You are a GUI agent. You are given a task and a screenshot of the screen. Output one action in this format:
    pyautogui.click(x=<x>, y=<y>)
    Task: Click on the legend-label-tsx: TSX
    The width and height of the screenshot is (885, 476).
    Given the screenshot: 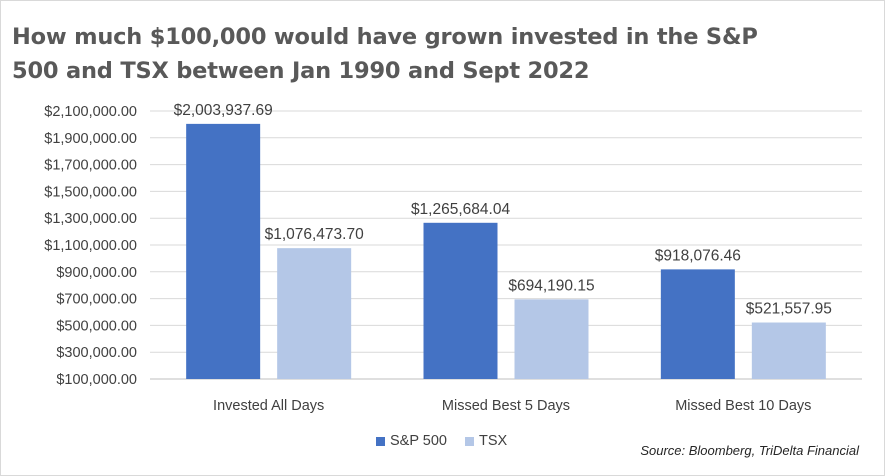 What is the action you would take?
    pyautogui.click(x=493, y=441)
    